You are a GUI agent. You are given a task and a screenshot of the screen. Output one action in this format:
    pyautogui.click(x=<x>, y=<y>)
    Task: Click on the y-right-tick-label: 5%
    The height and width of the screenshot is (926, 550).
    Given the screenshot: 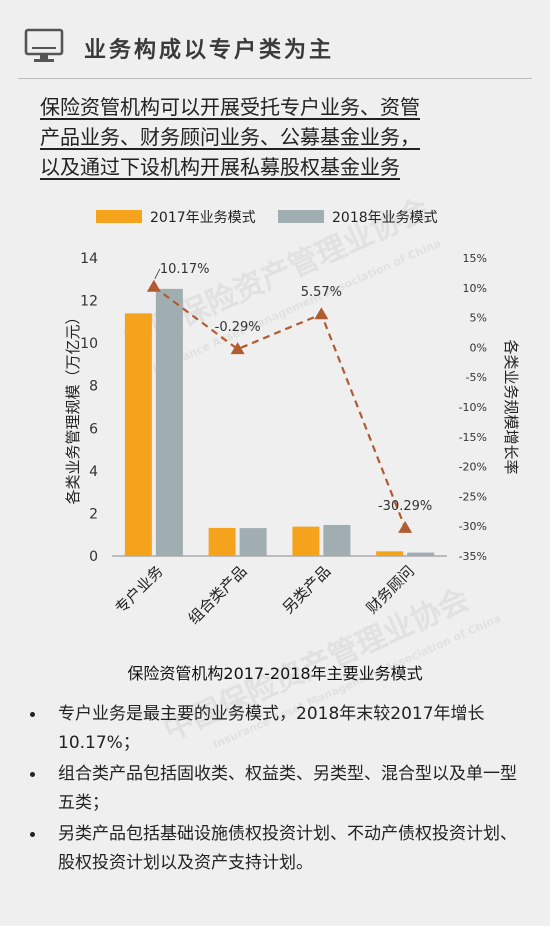 What is the action you would take?
    pyautogui.click(x=478, y=318)
    